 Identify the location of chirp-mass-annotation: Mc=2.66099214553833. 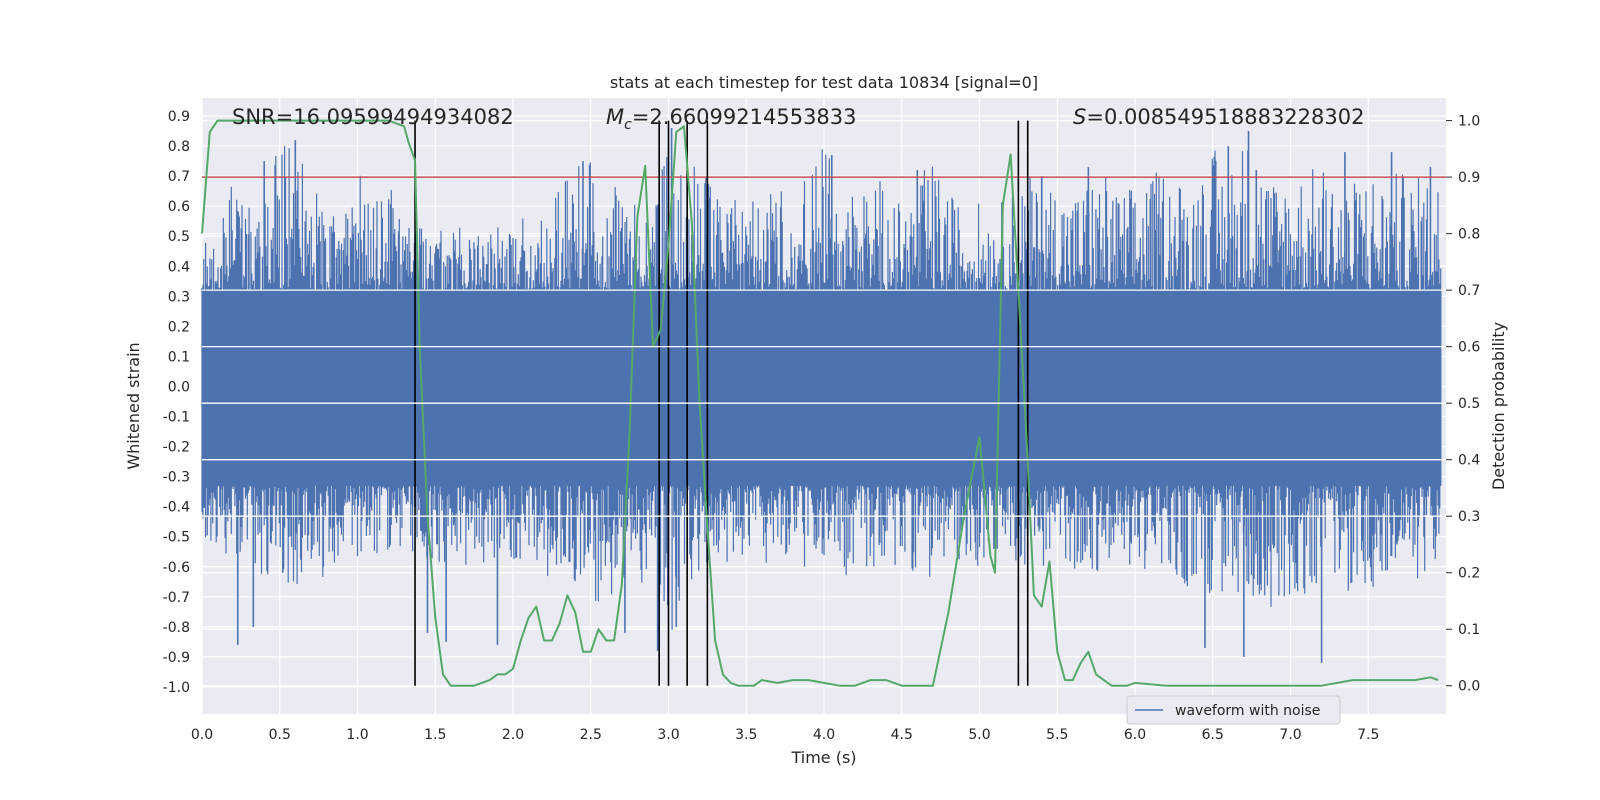
(731, 119).